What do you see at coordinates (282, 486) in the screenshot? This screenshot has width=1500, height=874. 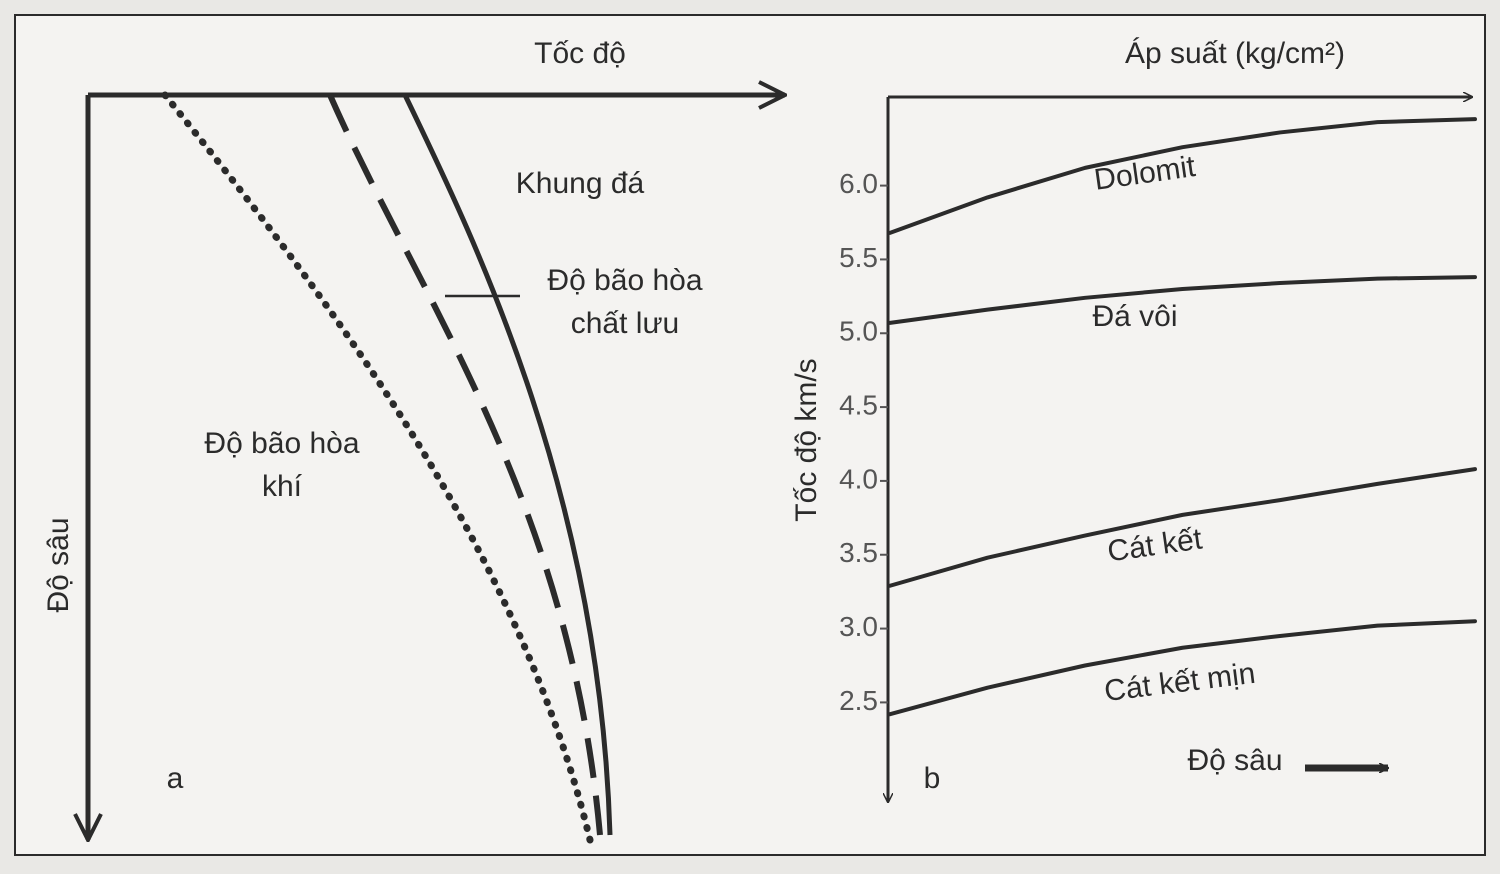 I see `curve-label: khí` at bounding box center [282, 486].